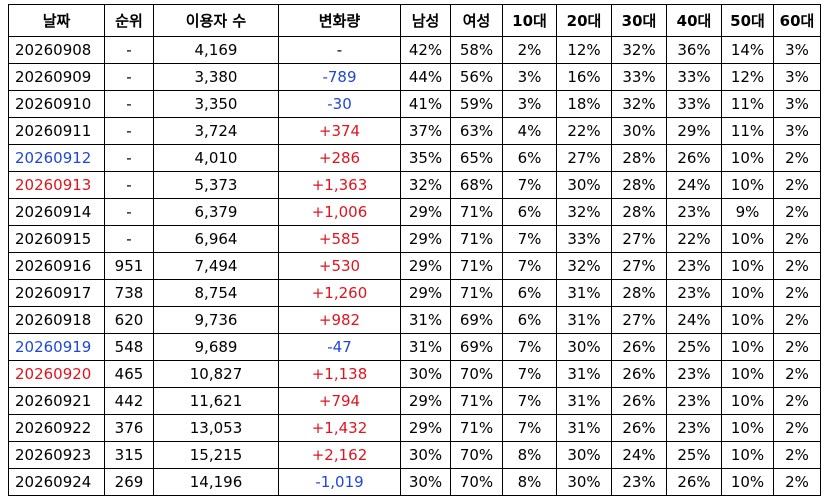  I want to click on header-cell: 여성, so click(476, 20).